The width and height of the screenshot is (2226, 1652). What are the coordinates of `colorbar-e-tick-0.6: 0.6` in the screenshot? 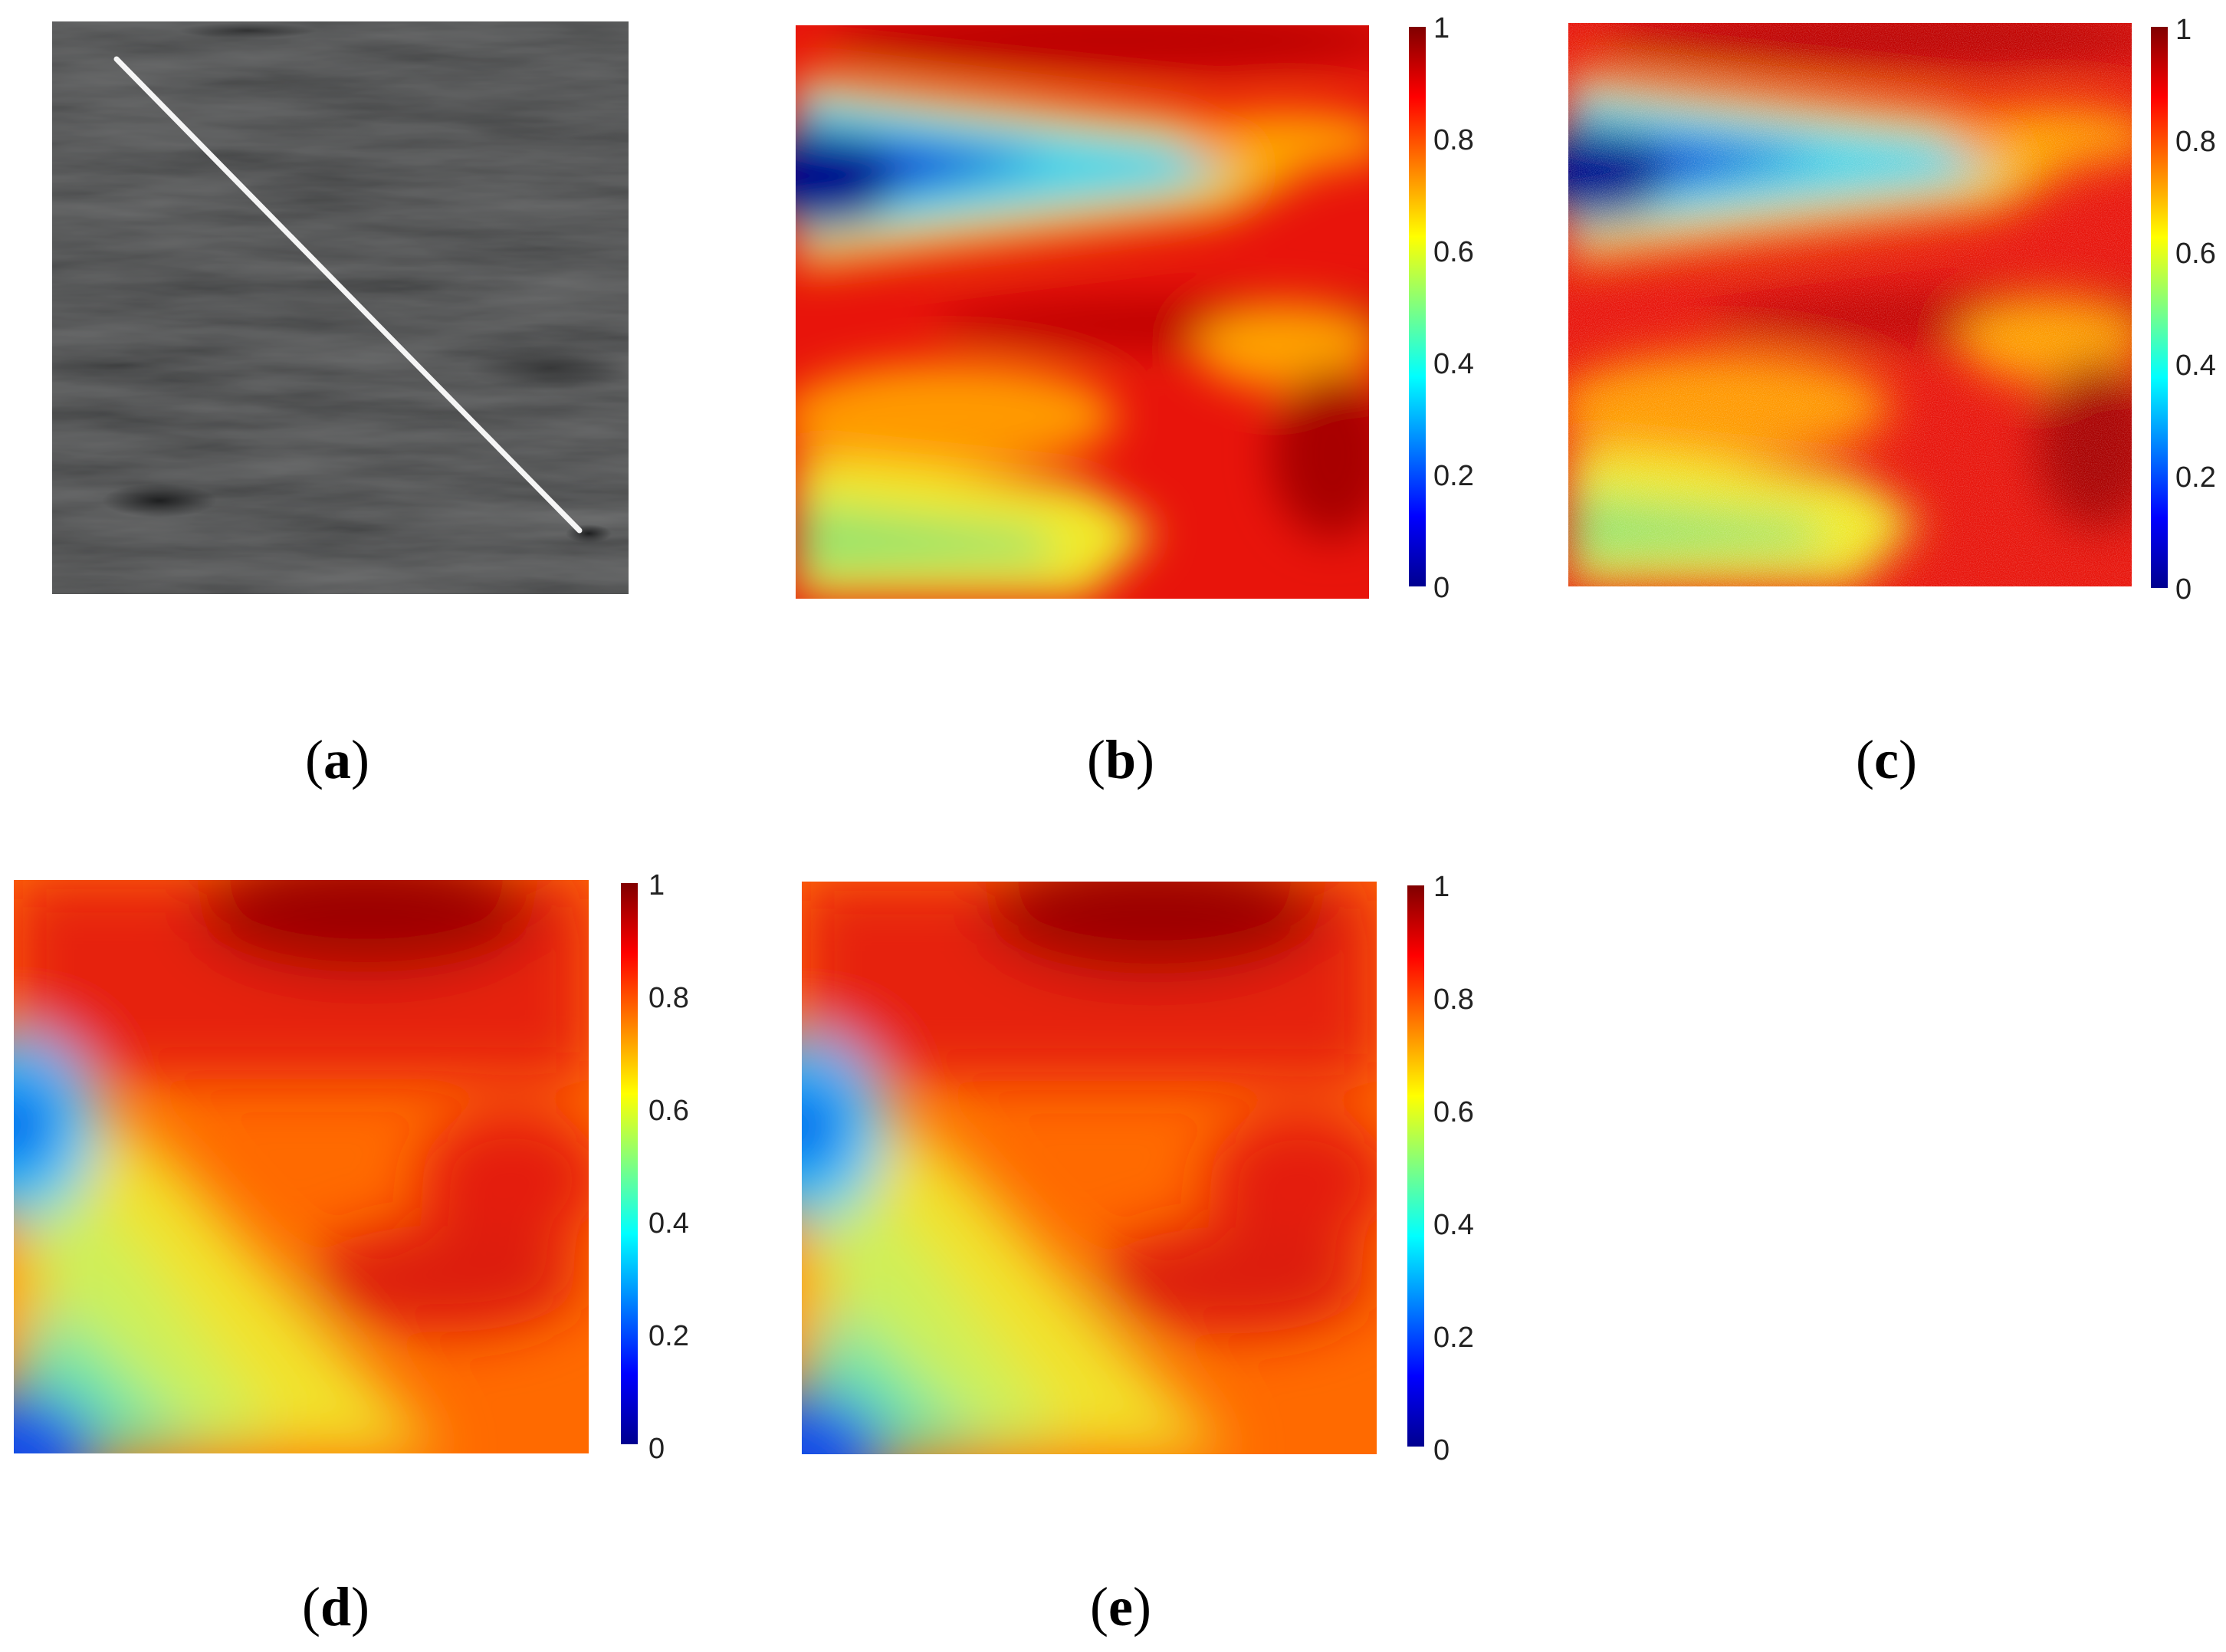 It's located at (1453, 1112).